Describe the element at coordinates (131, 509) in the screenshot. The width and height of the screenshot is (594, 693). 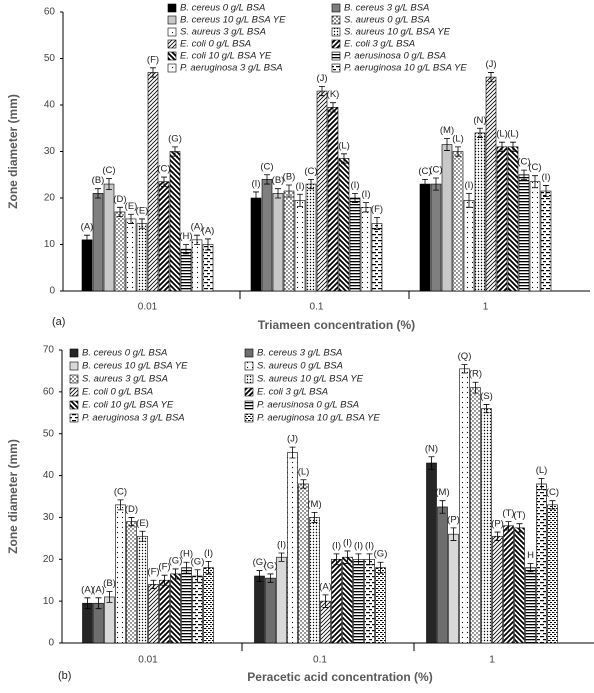
I see `significance-label: (D)` at that location.